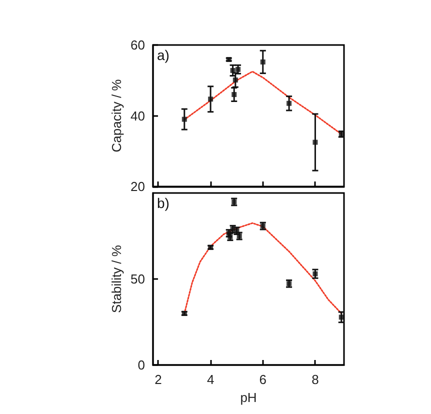 The height and width of the screenshot is (414, 431). Describe the element at coordinates (248, 397) in the screenshot. I see `x-axis-title: pH` at that location.